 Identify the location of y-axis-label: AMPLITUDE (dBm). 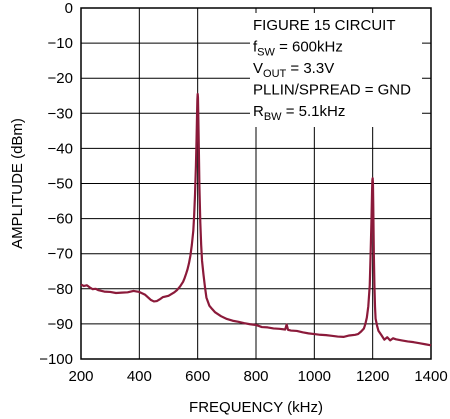
(17, 183).